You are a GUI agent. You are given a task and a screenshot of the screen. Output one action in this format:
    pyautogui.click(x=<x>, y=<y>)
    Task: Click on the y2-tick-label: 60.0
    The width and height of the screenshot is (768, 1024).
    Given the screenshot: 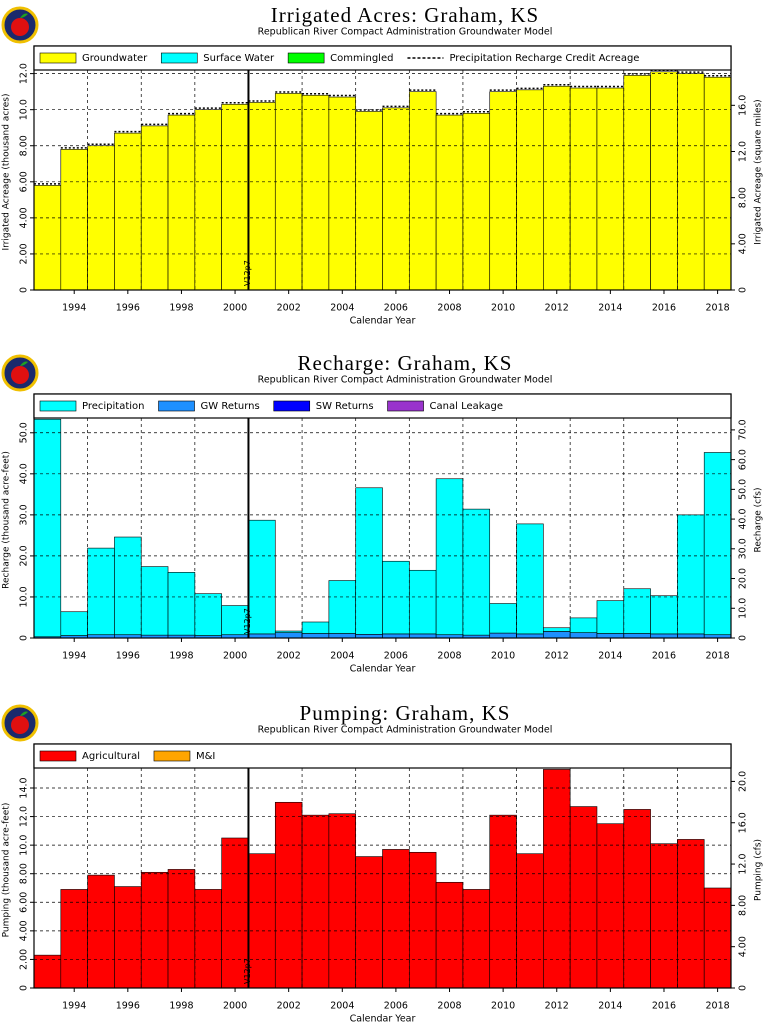 What is the action you would take?
    pyautogui.click(x=743, y=459)
    